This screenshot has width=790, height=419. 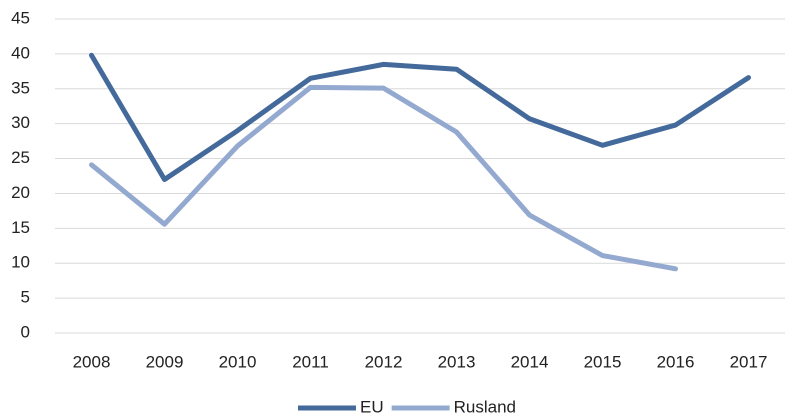 I want to click on x-tick-label: 2012, so click(x=384, y=361).